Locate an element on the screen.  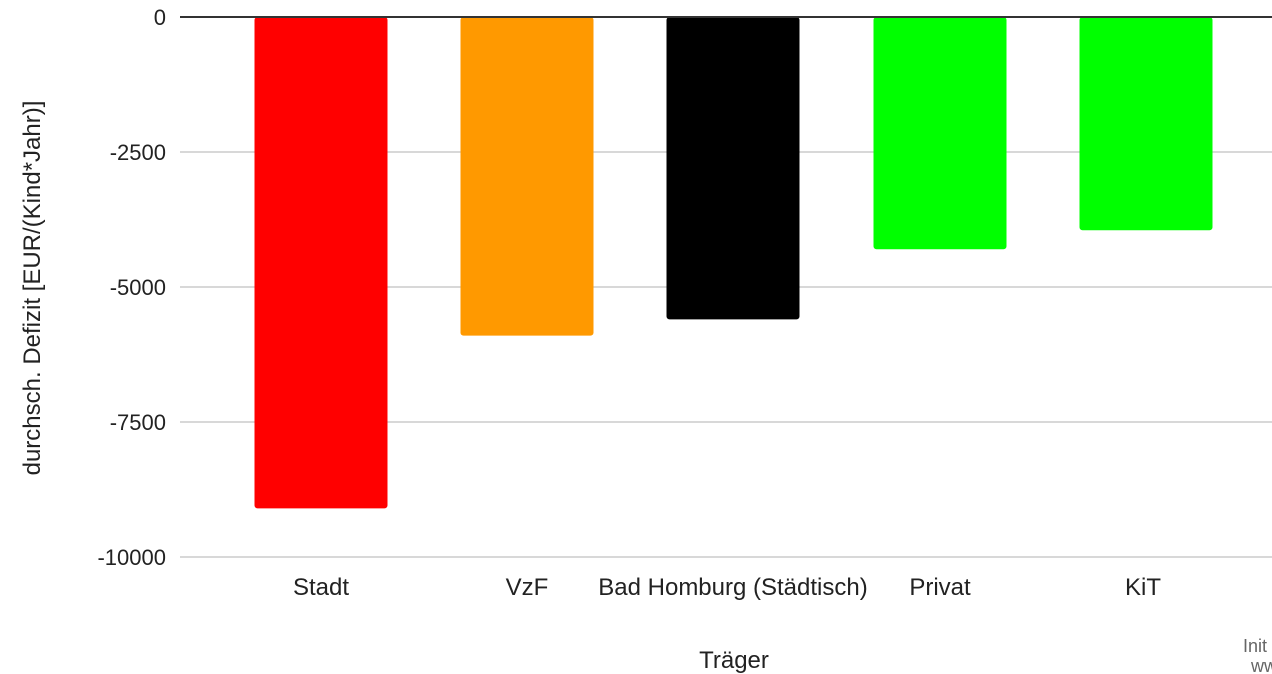
category-label: Bad Homburg (Städtisch) is located at coordinates (732, 587).